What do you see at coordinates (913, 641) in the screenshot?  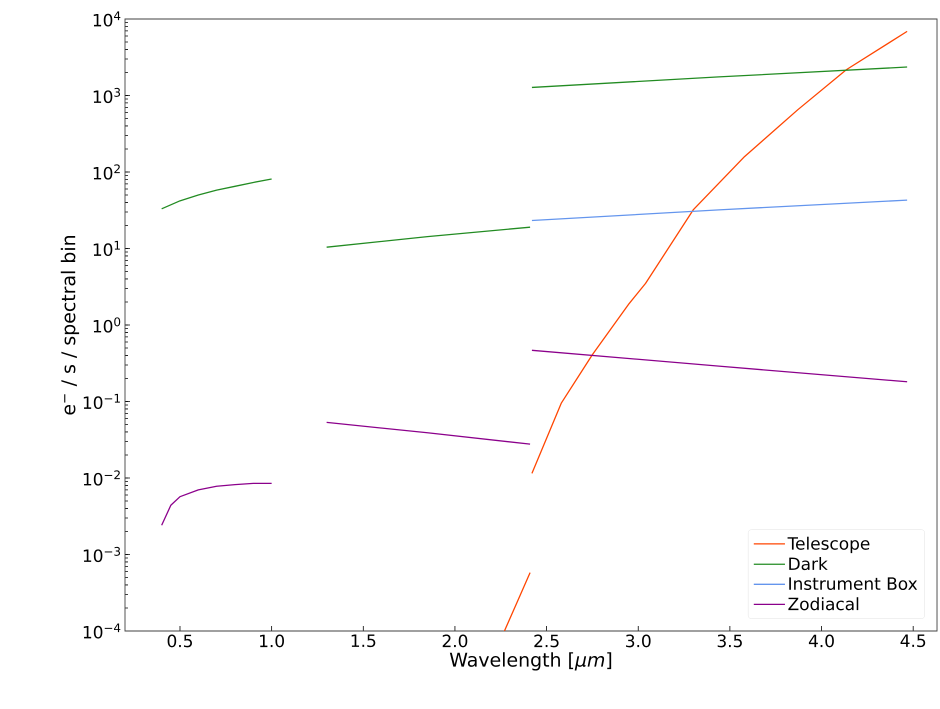 I see `x-tick-label: 4.5` at bounding box center [913, 641].